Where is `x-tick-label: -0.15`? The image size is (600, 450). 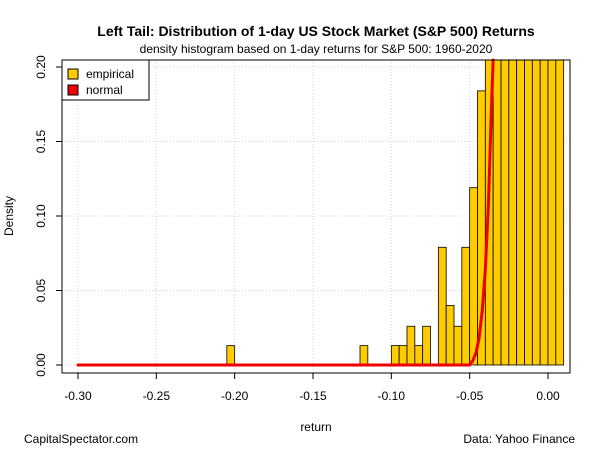 x-tick-label: -0.15 is located at coordinates (313, 396).